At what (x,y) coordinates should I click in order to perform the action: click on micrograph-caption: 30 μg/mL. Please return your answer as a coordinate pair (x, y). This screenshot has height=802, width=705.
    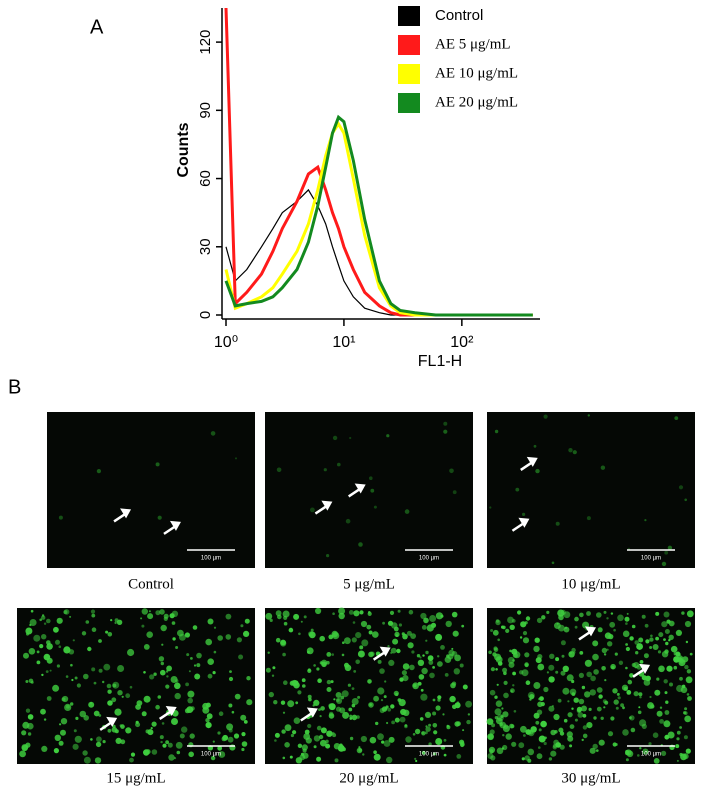
    Looking at the image, I should click on (590, 778).